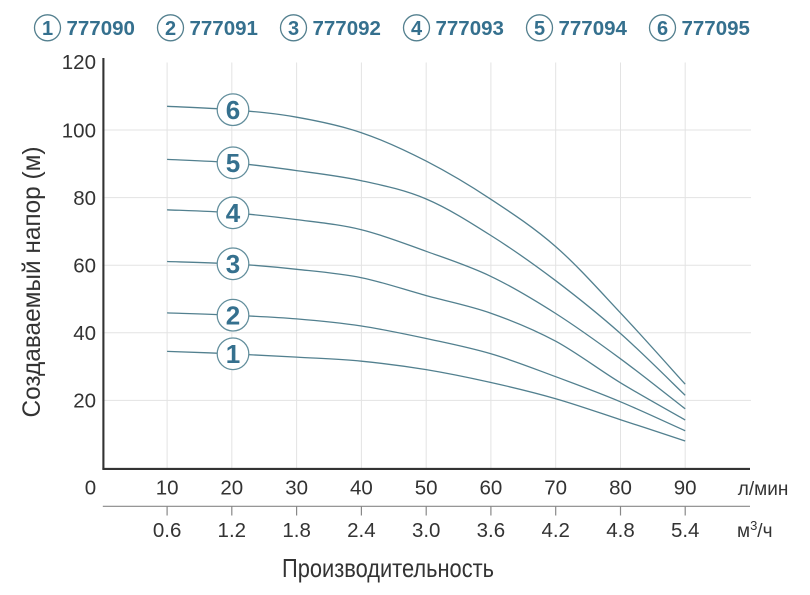 This screenshot has width=810, height=595. Describe the element at coordinates (426, 488) in the screenshot. I see `svg-text: 50` at that location.